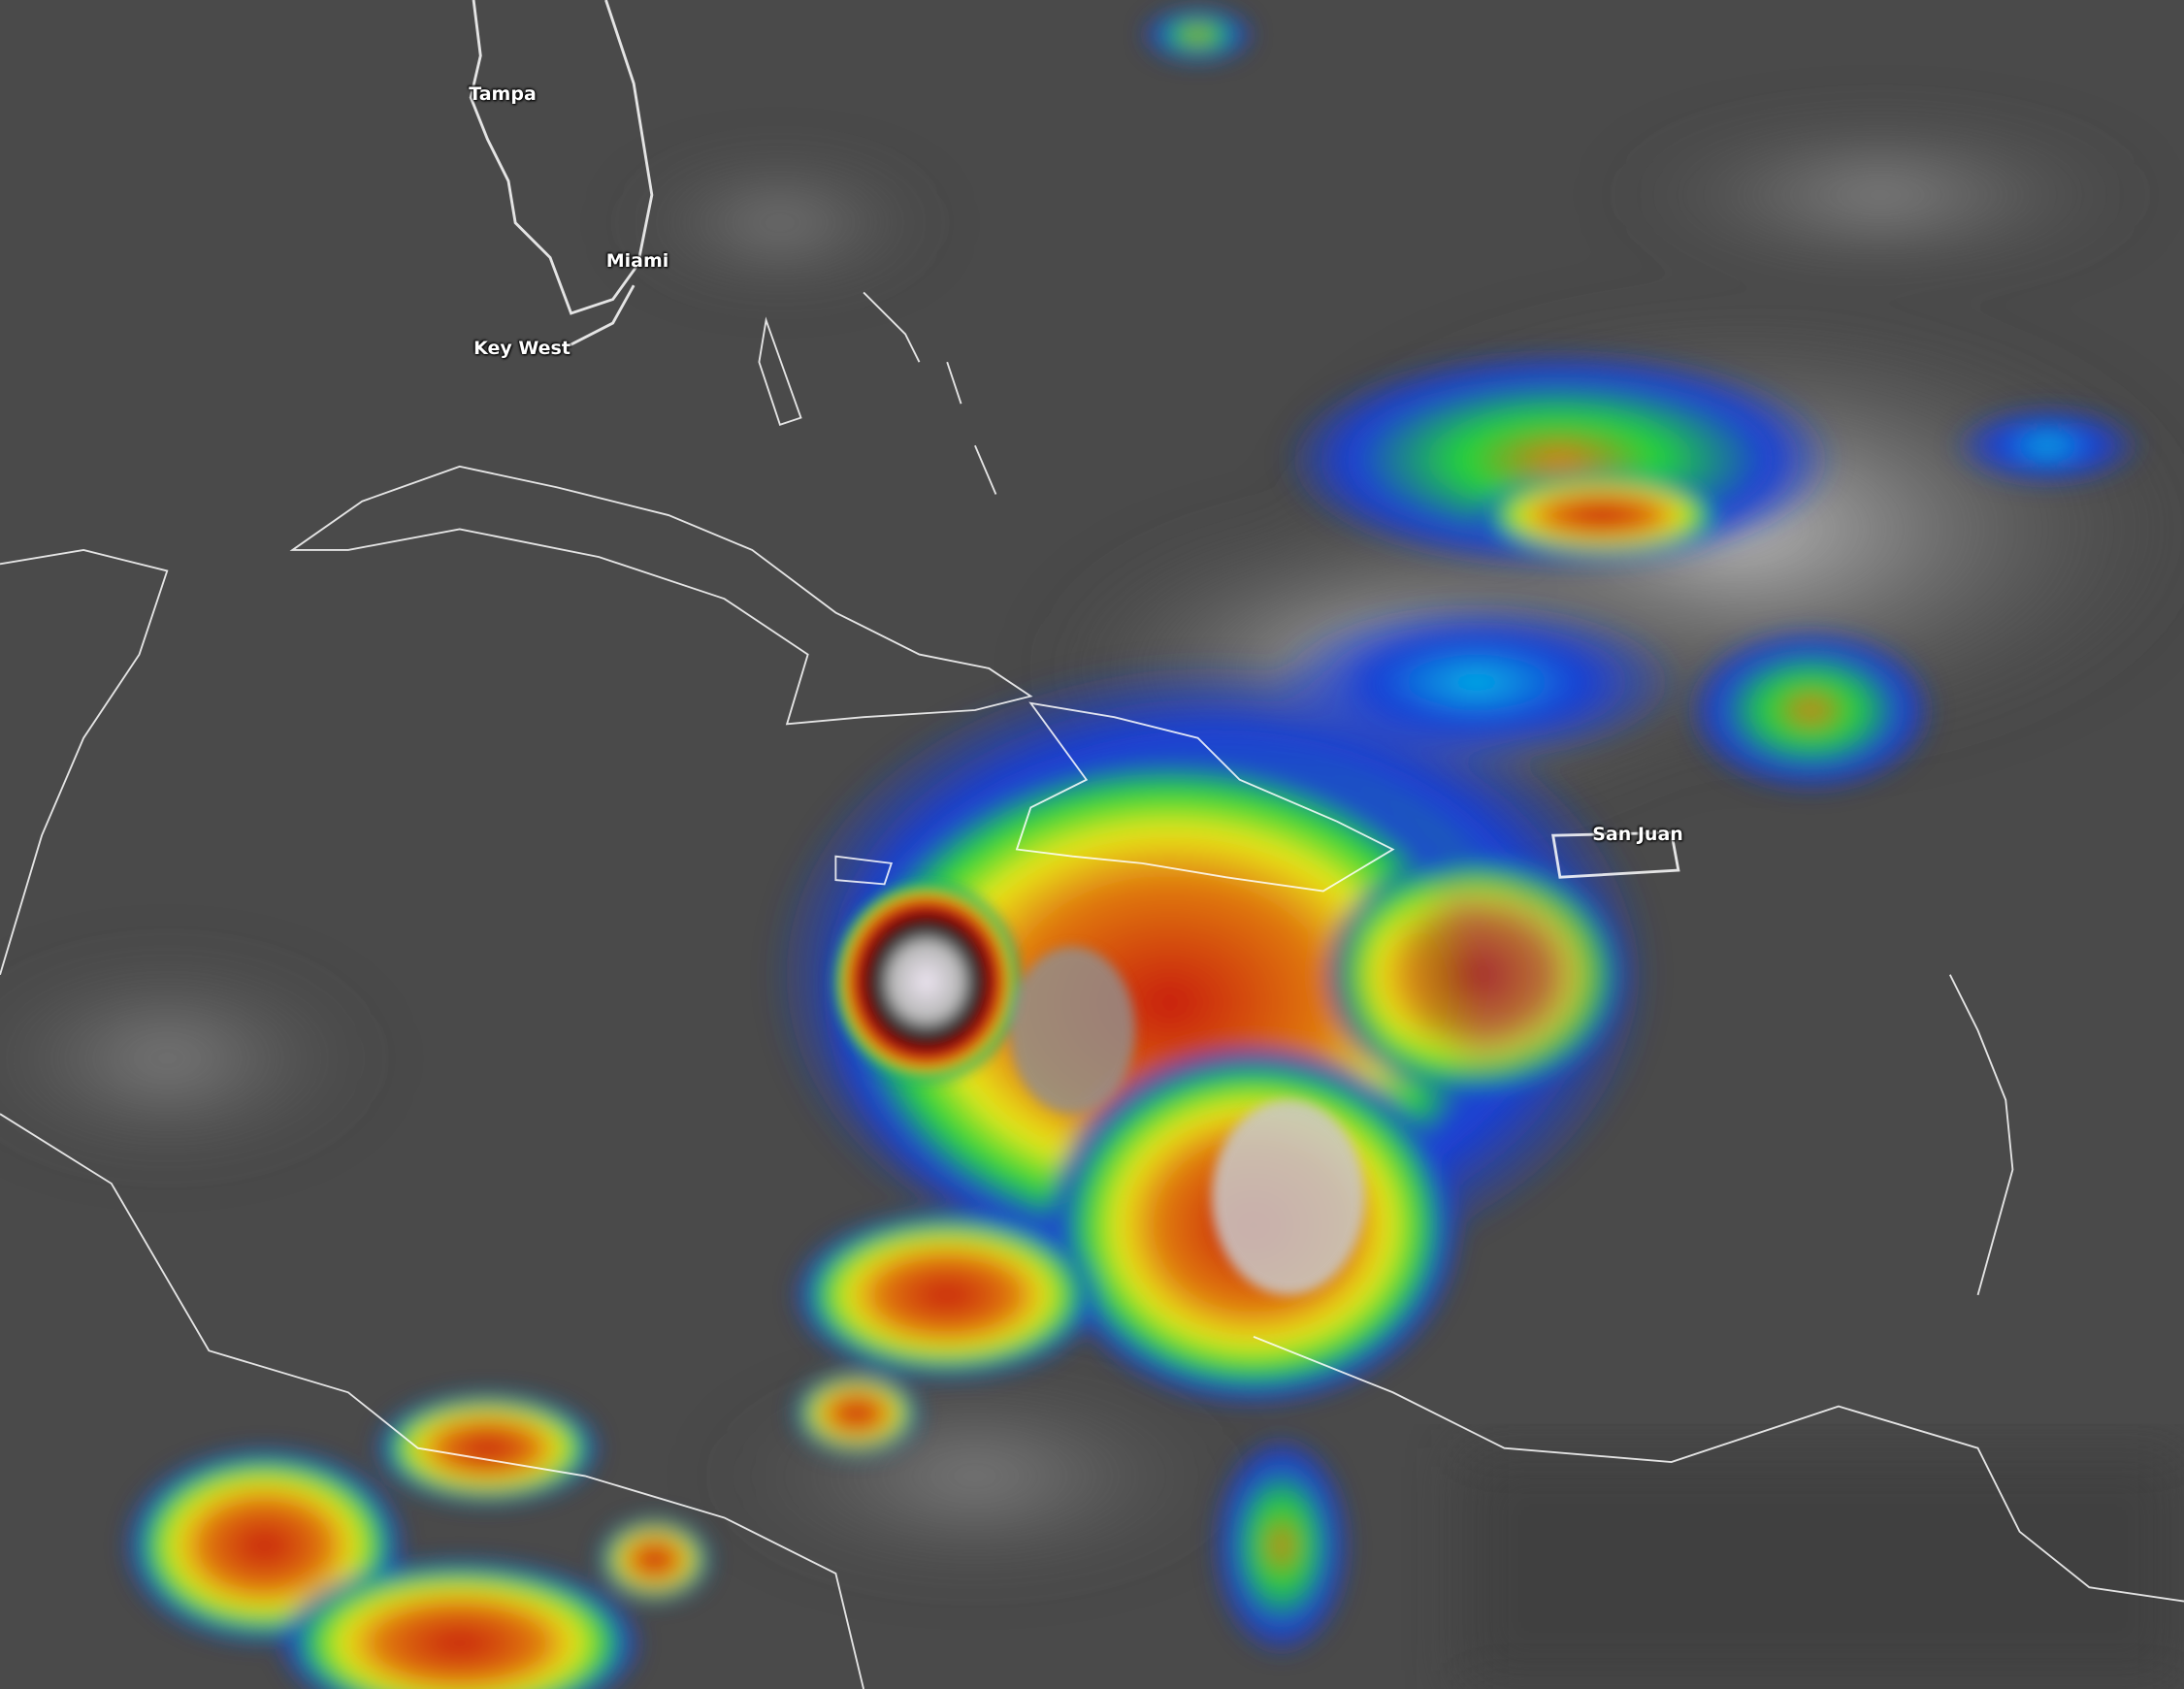  Describe the element at coordinates (1615, 854) in the screenshot. I see `puerto-rico-coastline` at that location.